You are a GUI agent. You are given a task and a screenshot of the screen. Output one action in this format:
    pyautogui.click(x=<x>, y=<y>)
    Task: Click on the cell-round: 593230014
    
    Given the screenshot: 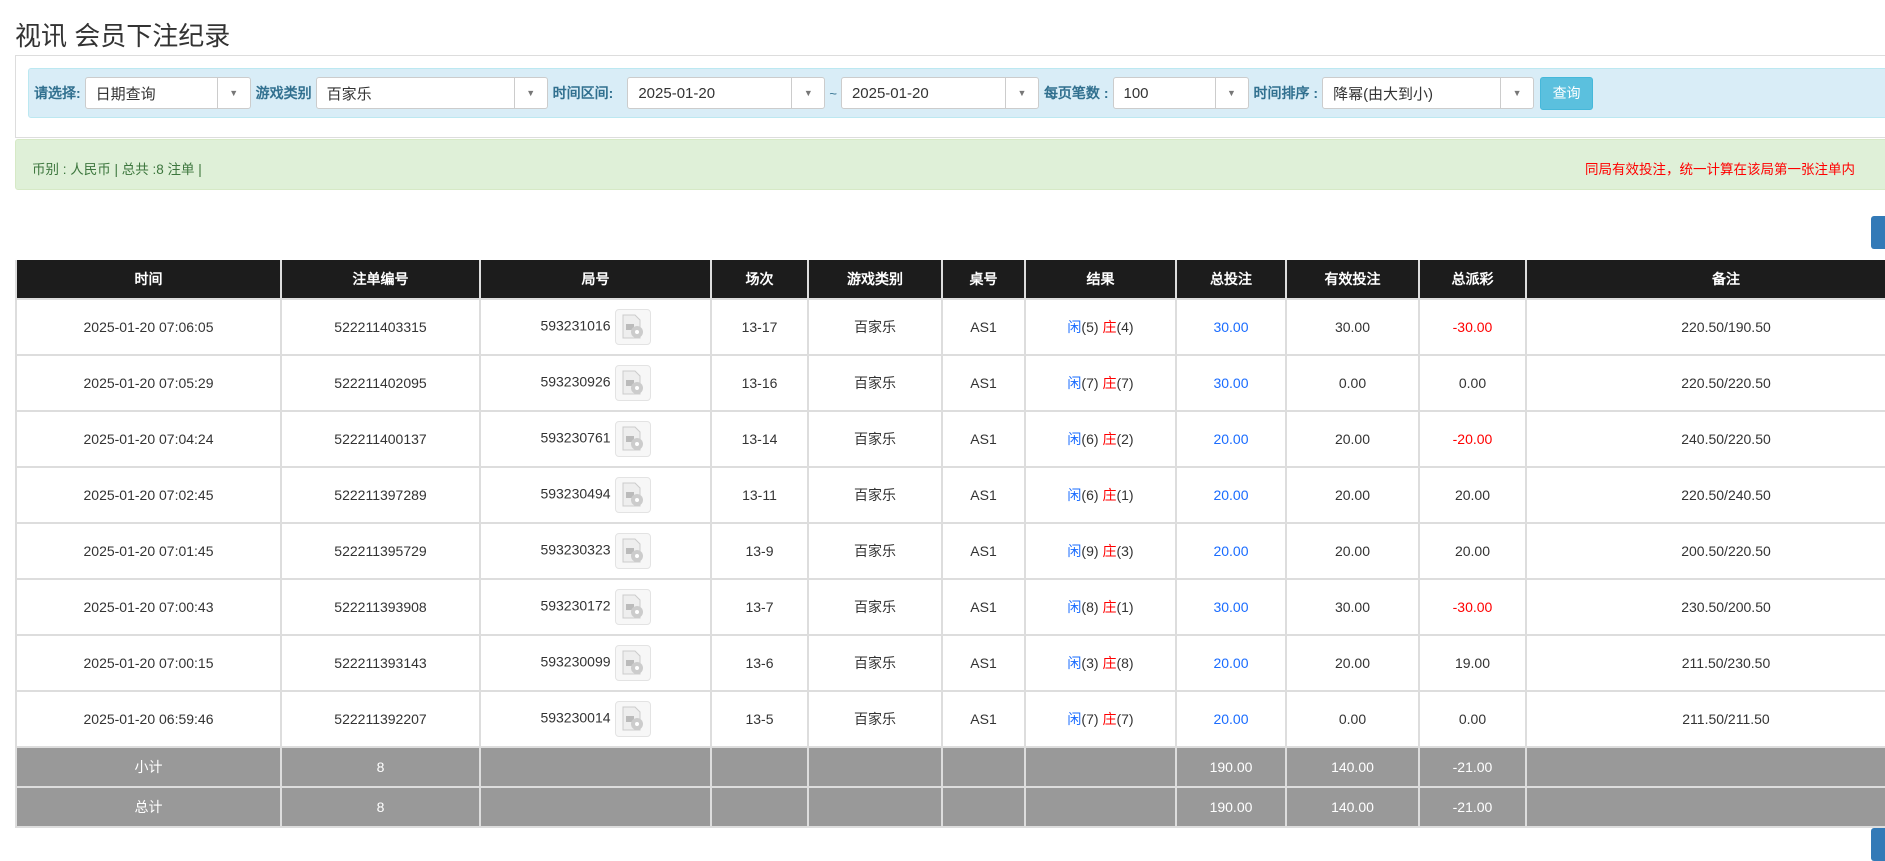 What is the action you would take?
    pyautogui.click(x=595, y=719)
    